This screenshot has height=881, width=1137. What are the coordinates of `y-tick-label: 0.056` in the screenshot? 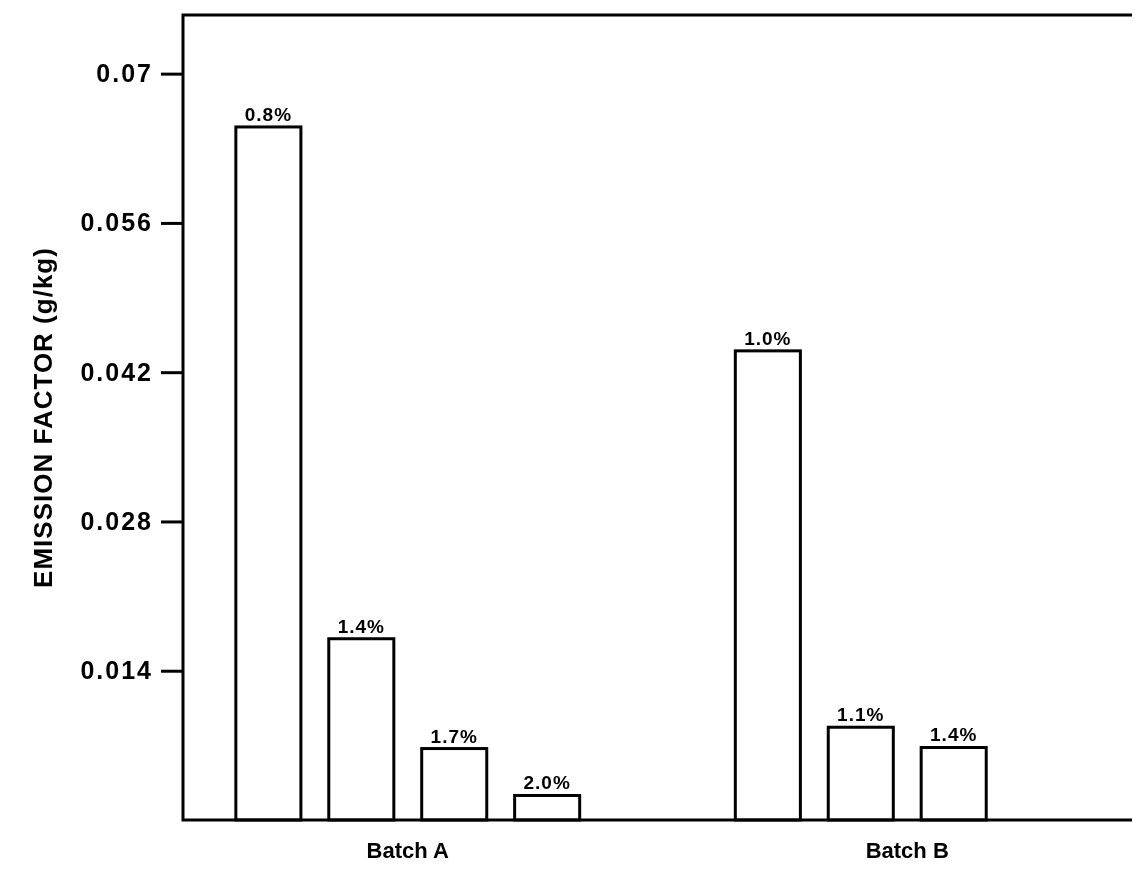 It's located at (116, 222).